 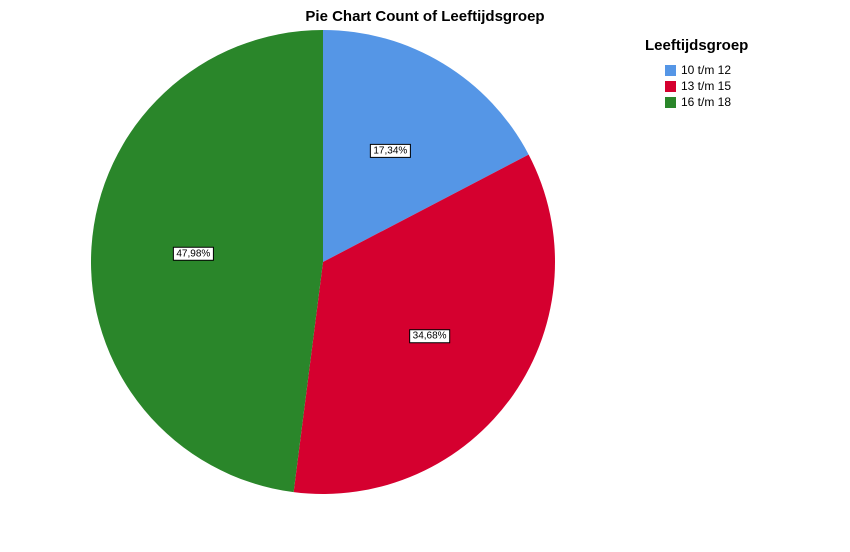 I want to click on legend-item-16-18: 16 t/m 18, so click(x=706, y=102).